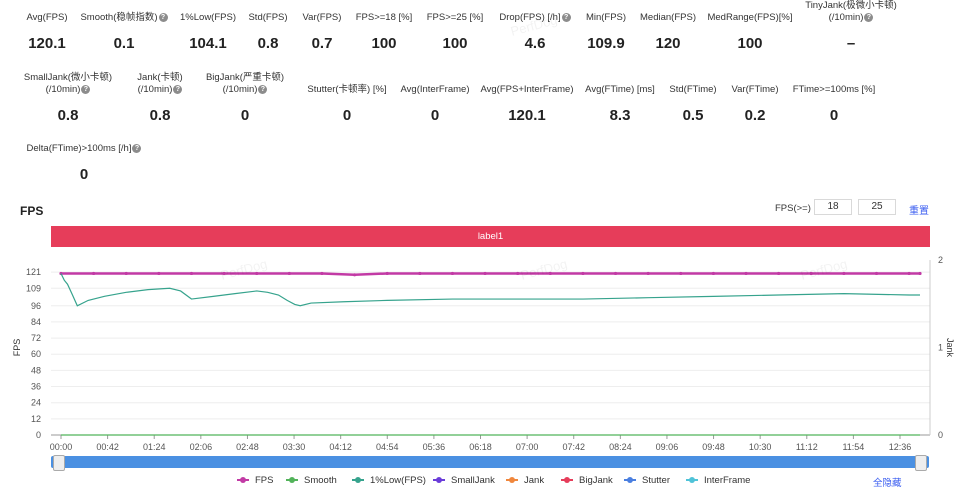  Describe the element at coordinates (322, 43) in the screenshot. I see `metric-value: 0.7` at that location.